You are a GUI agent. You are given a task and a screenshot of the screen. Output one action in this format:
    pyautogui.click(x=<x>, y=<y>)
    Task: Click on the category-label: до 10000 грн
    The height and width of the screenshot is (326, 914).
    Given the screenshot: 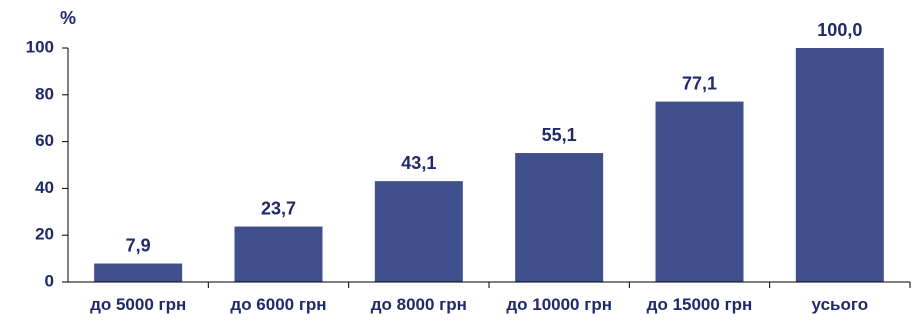 What is the action you would take?
    pyautogui.click(x=559, y=304)
    